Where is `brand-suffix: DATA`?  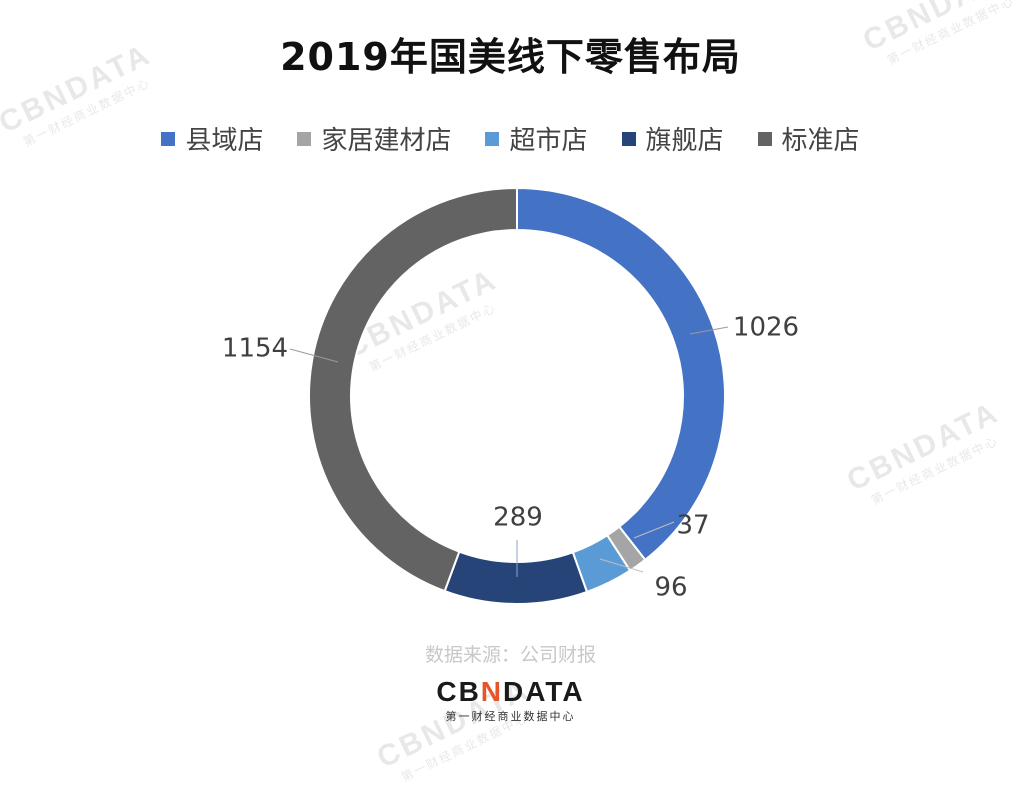 brand-suffix: DATA is located at coordinates (544, 691).